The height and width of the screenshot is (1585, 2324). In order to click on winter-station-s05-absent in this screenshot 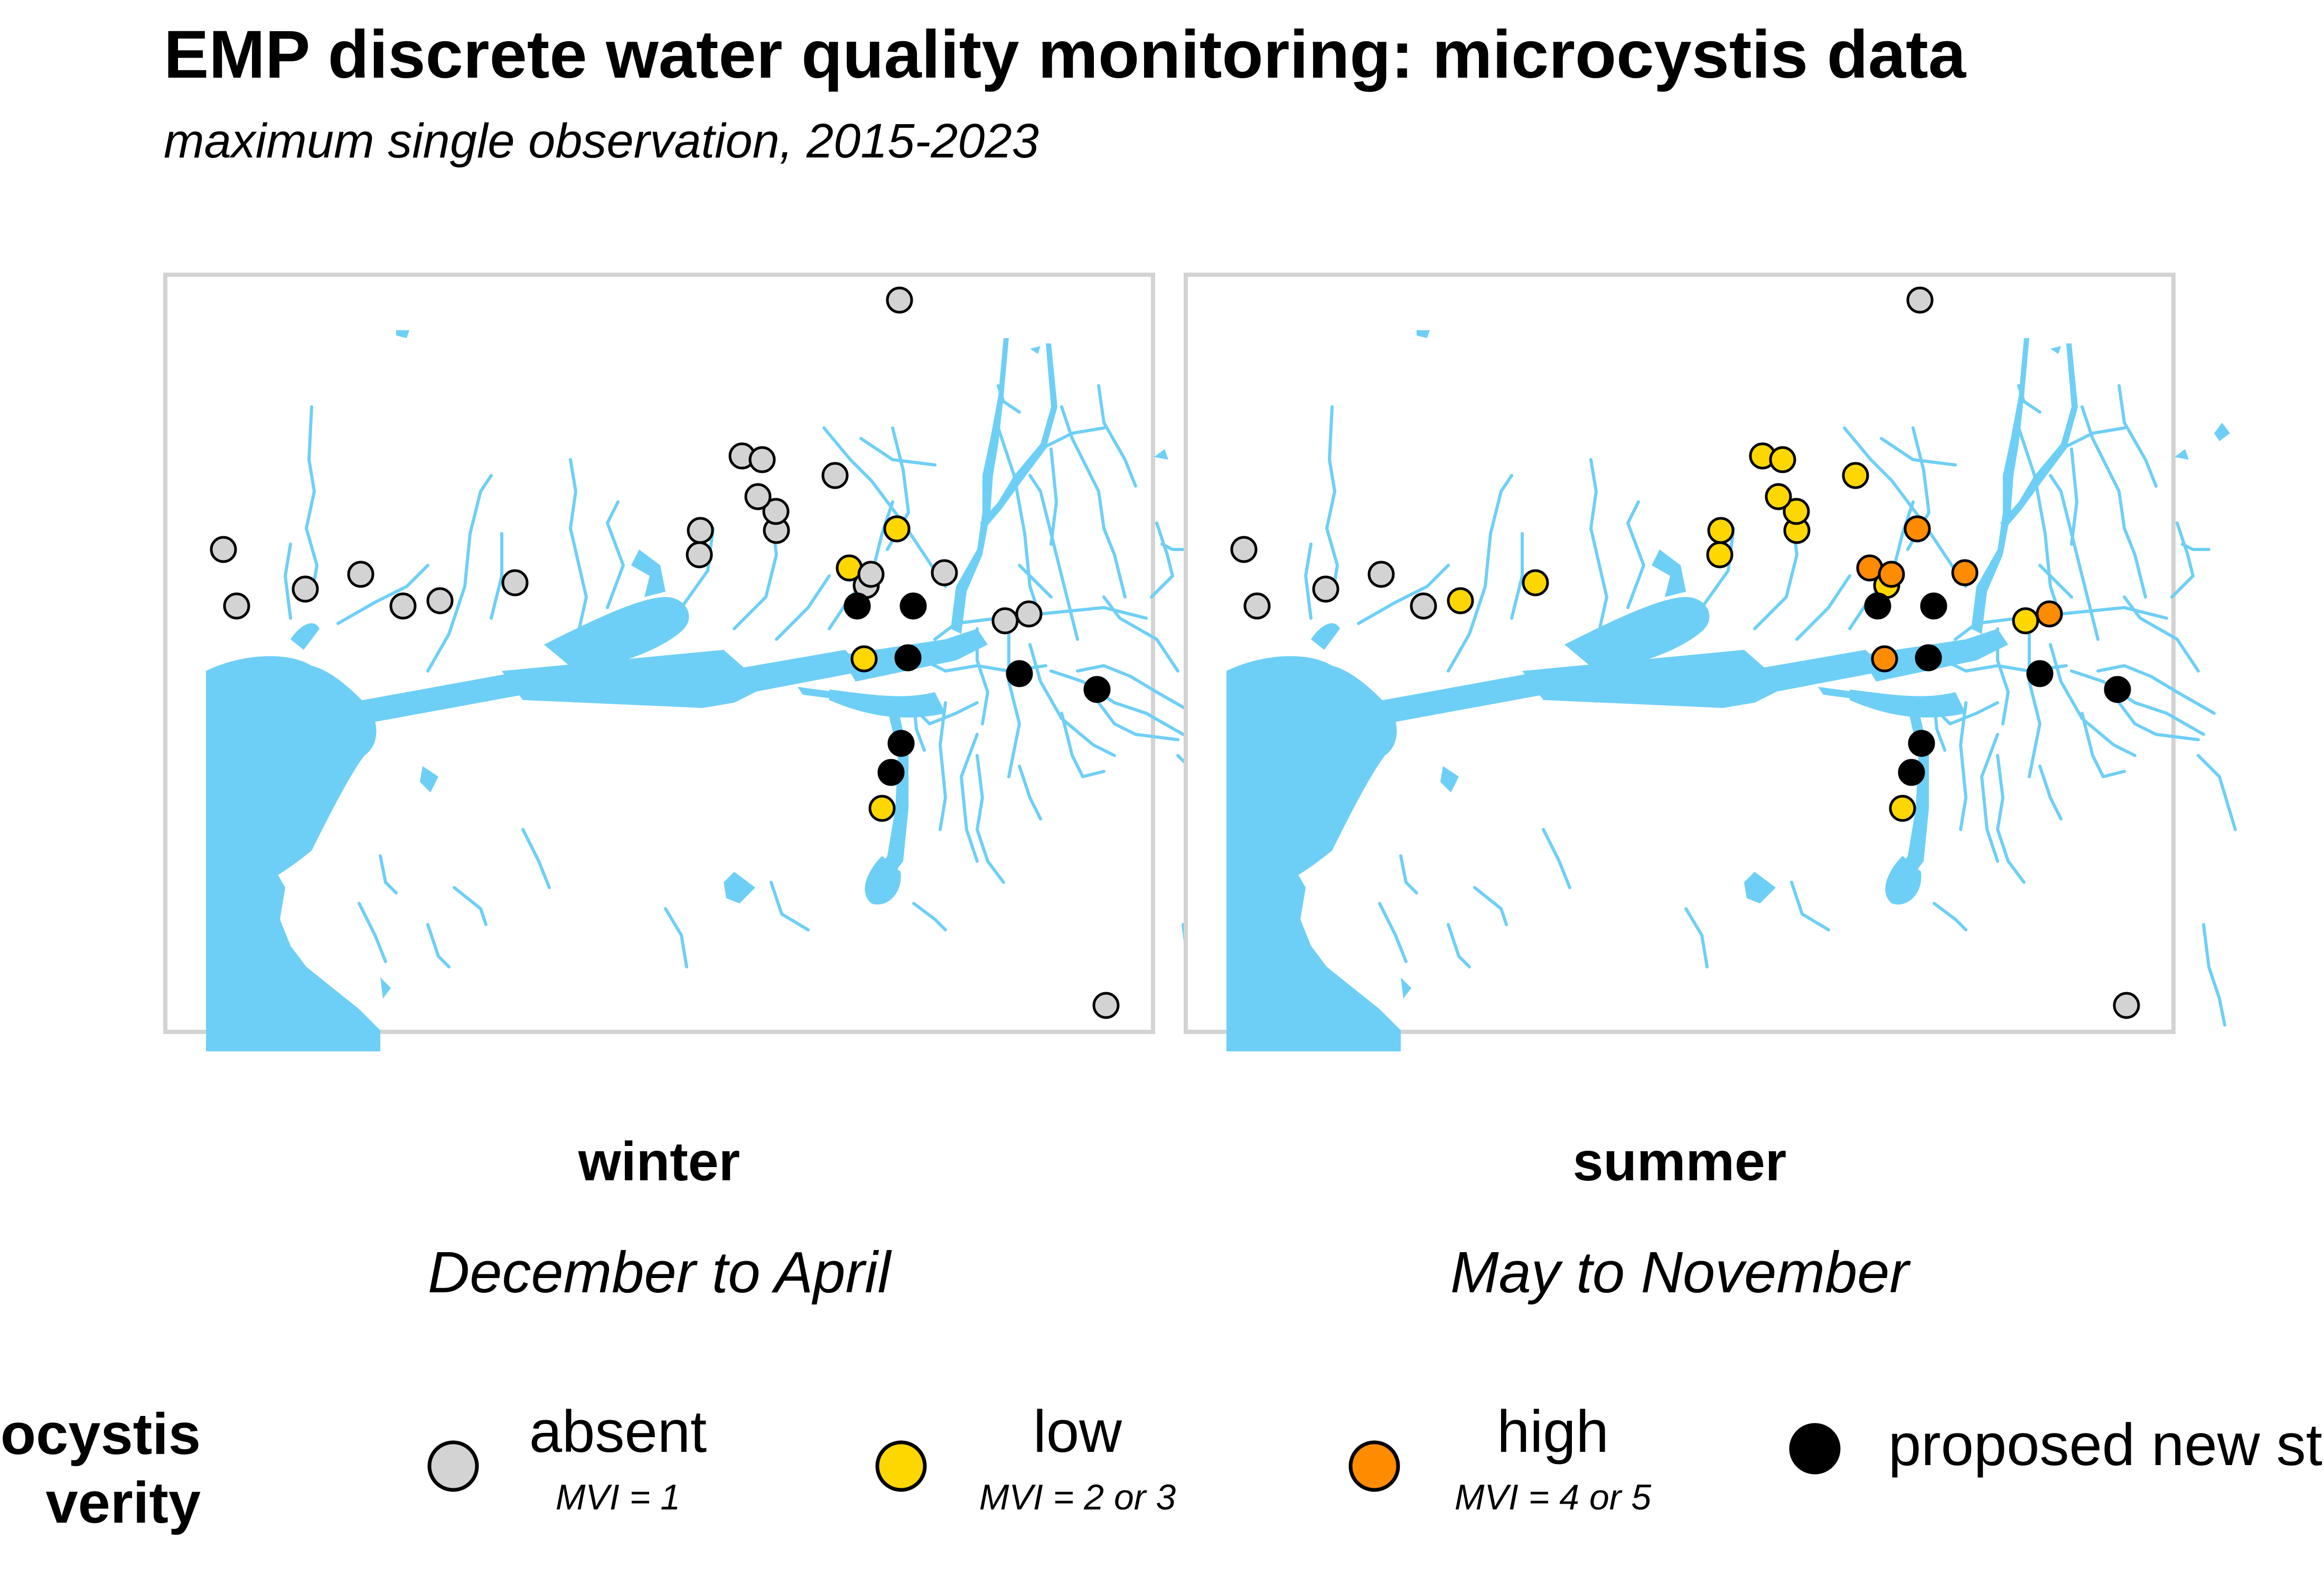, I will do `click(403, 606)`.